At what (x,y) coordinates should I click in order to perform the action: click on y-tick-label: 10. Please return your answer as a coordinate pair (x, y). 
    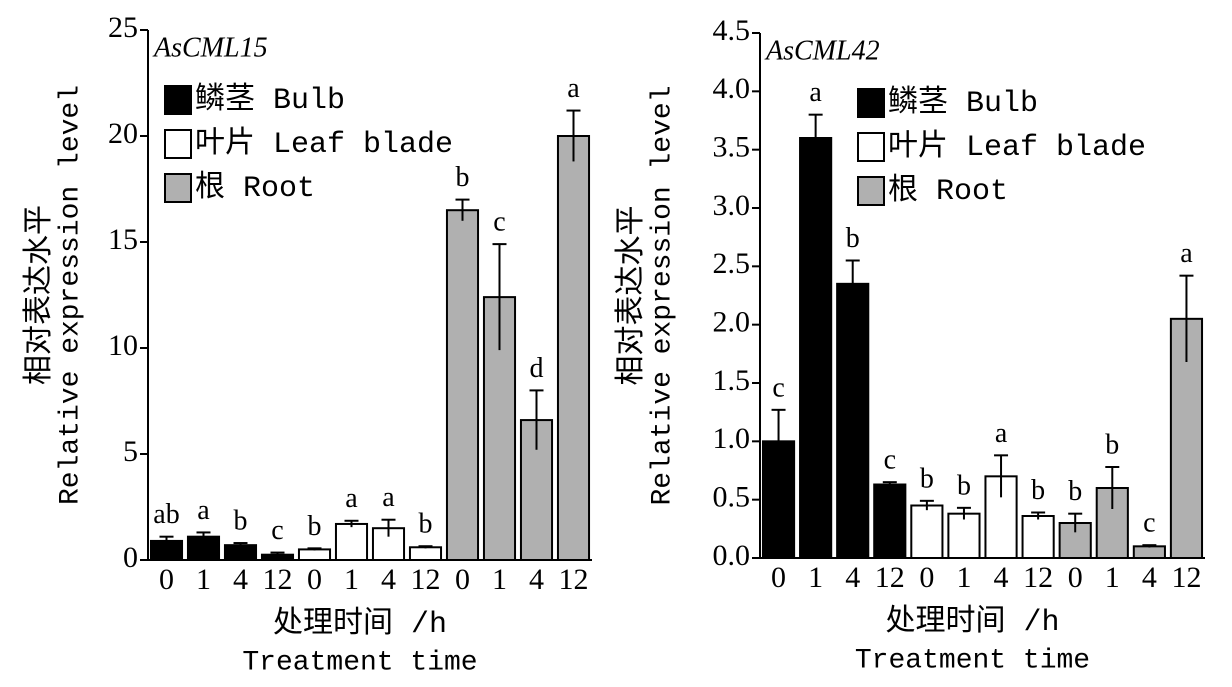
    Looking at the image, I should click on (123, 345).